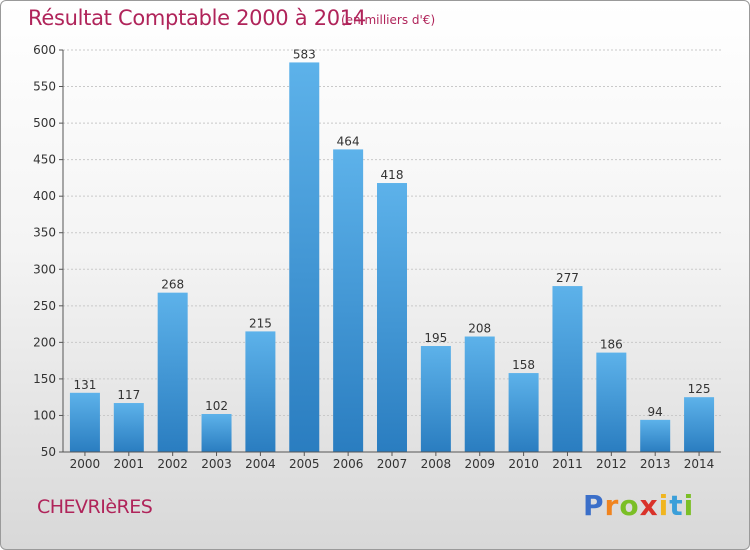 The height and width of the screenshot is (550, 750). I want to click on chart-title: Résultat Comptable 2000 à 2014, so click(197, 18).